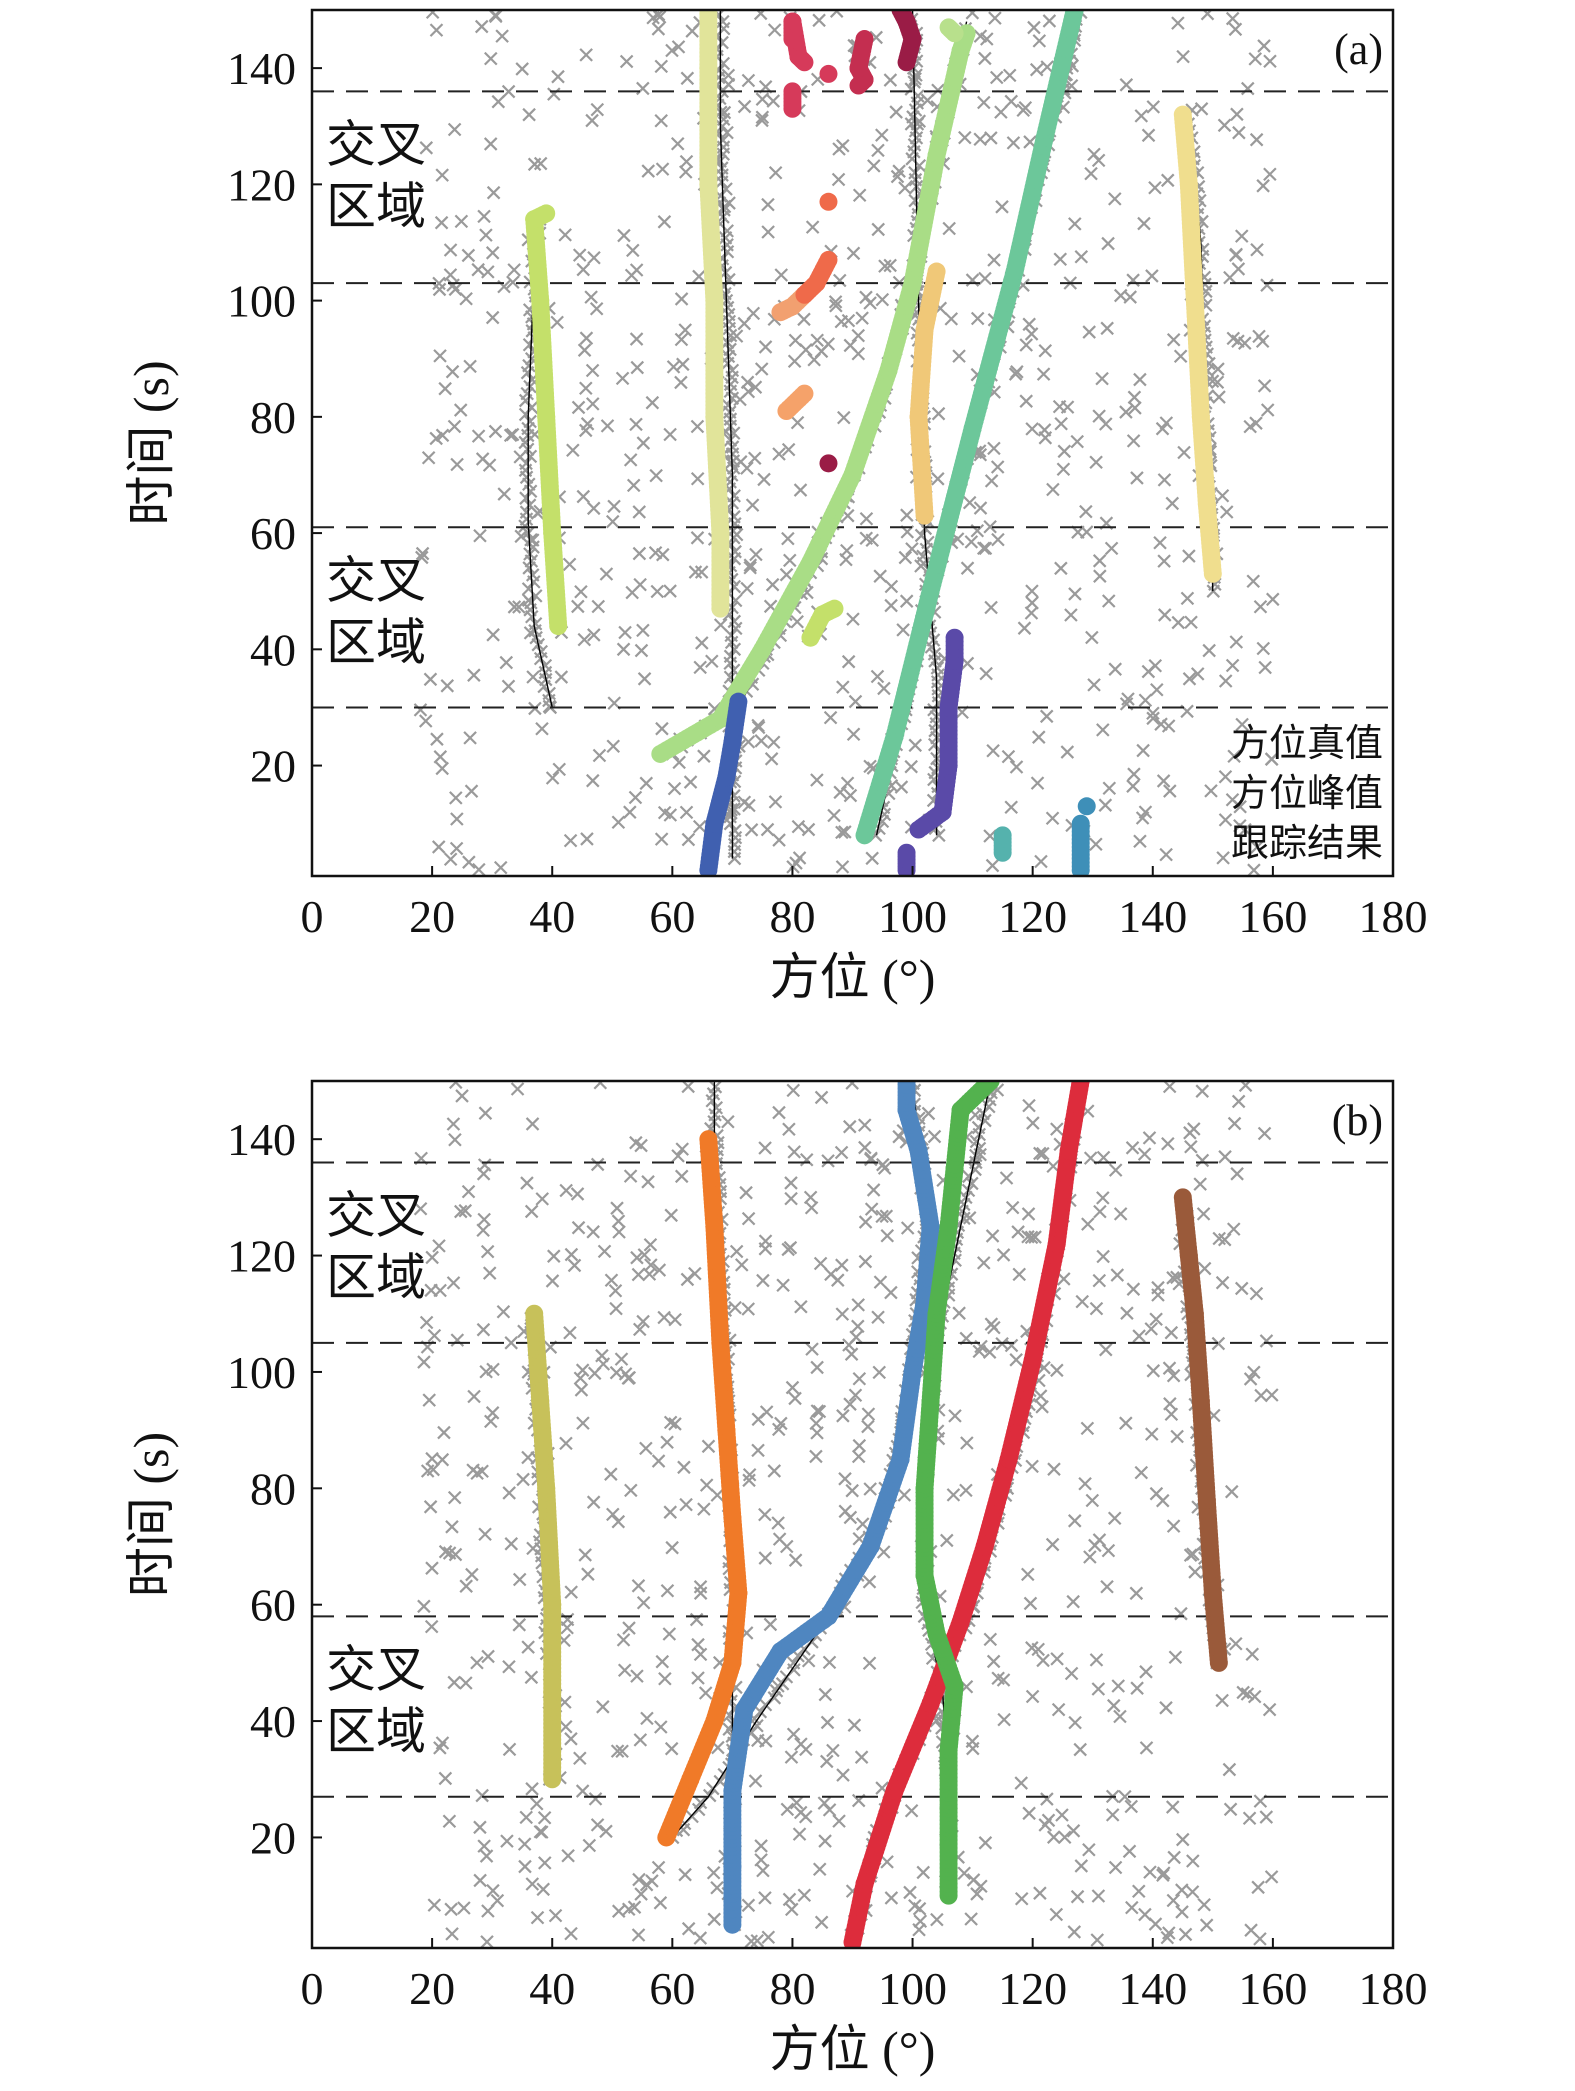 The height and width of the screenshot is (2091, 1575). Describe the element at coordinates (1197, 344) in the screenshot. I see `tracking-result` at that location.